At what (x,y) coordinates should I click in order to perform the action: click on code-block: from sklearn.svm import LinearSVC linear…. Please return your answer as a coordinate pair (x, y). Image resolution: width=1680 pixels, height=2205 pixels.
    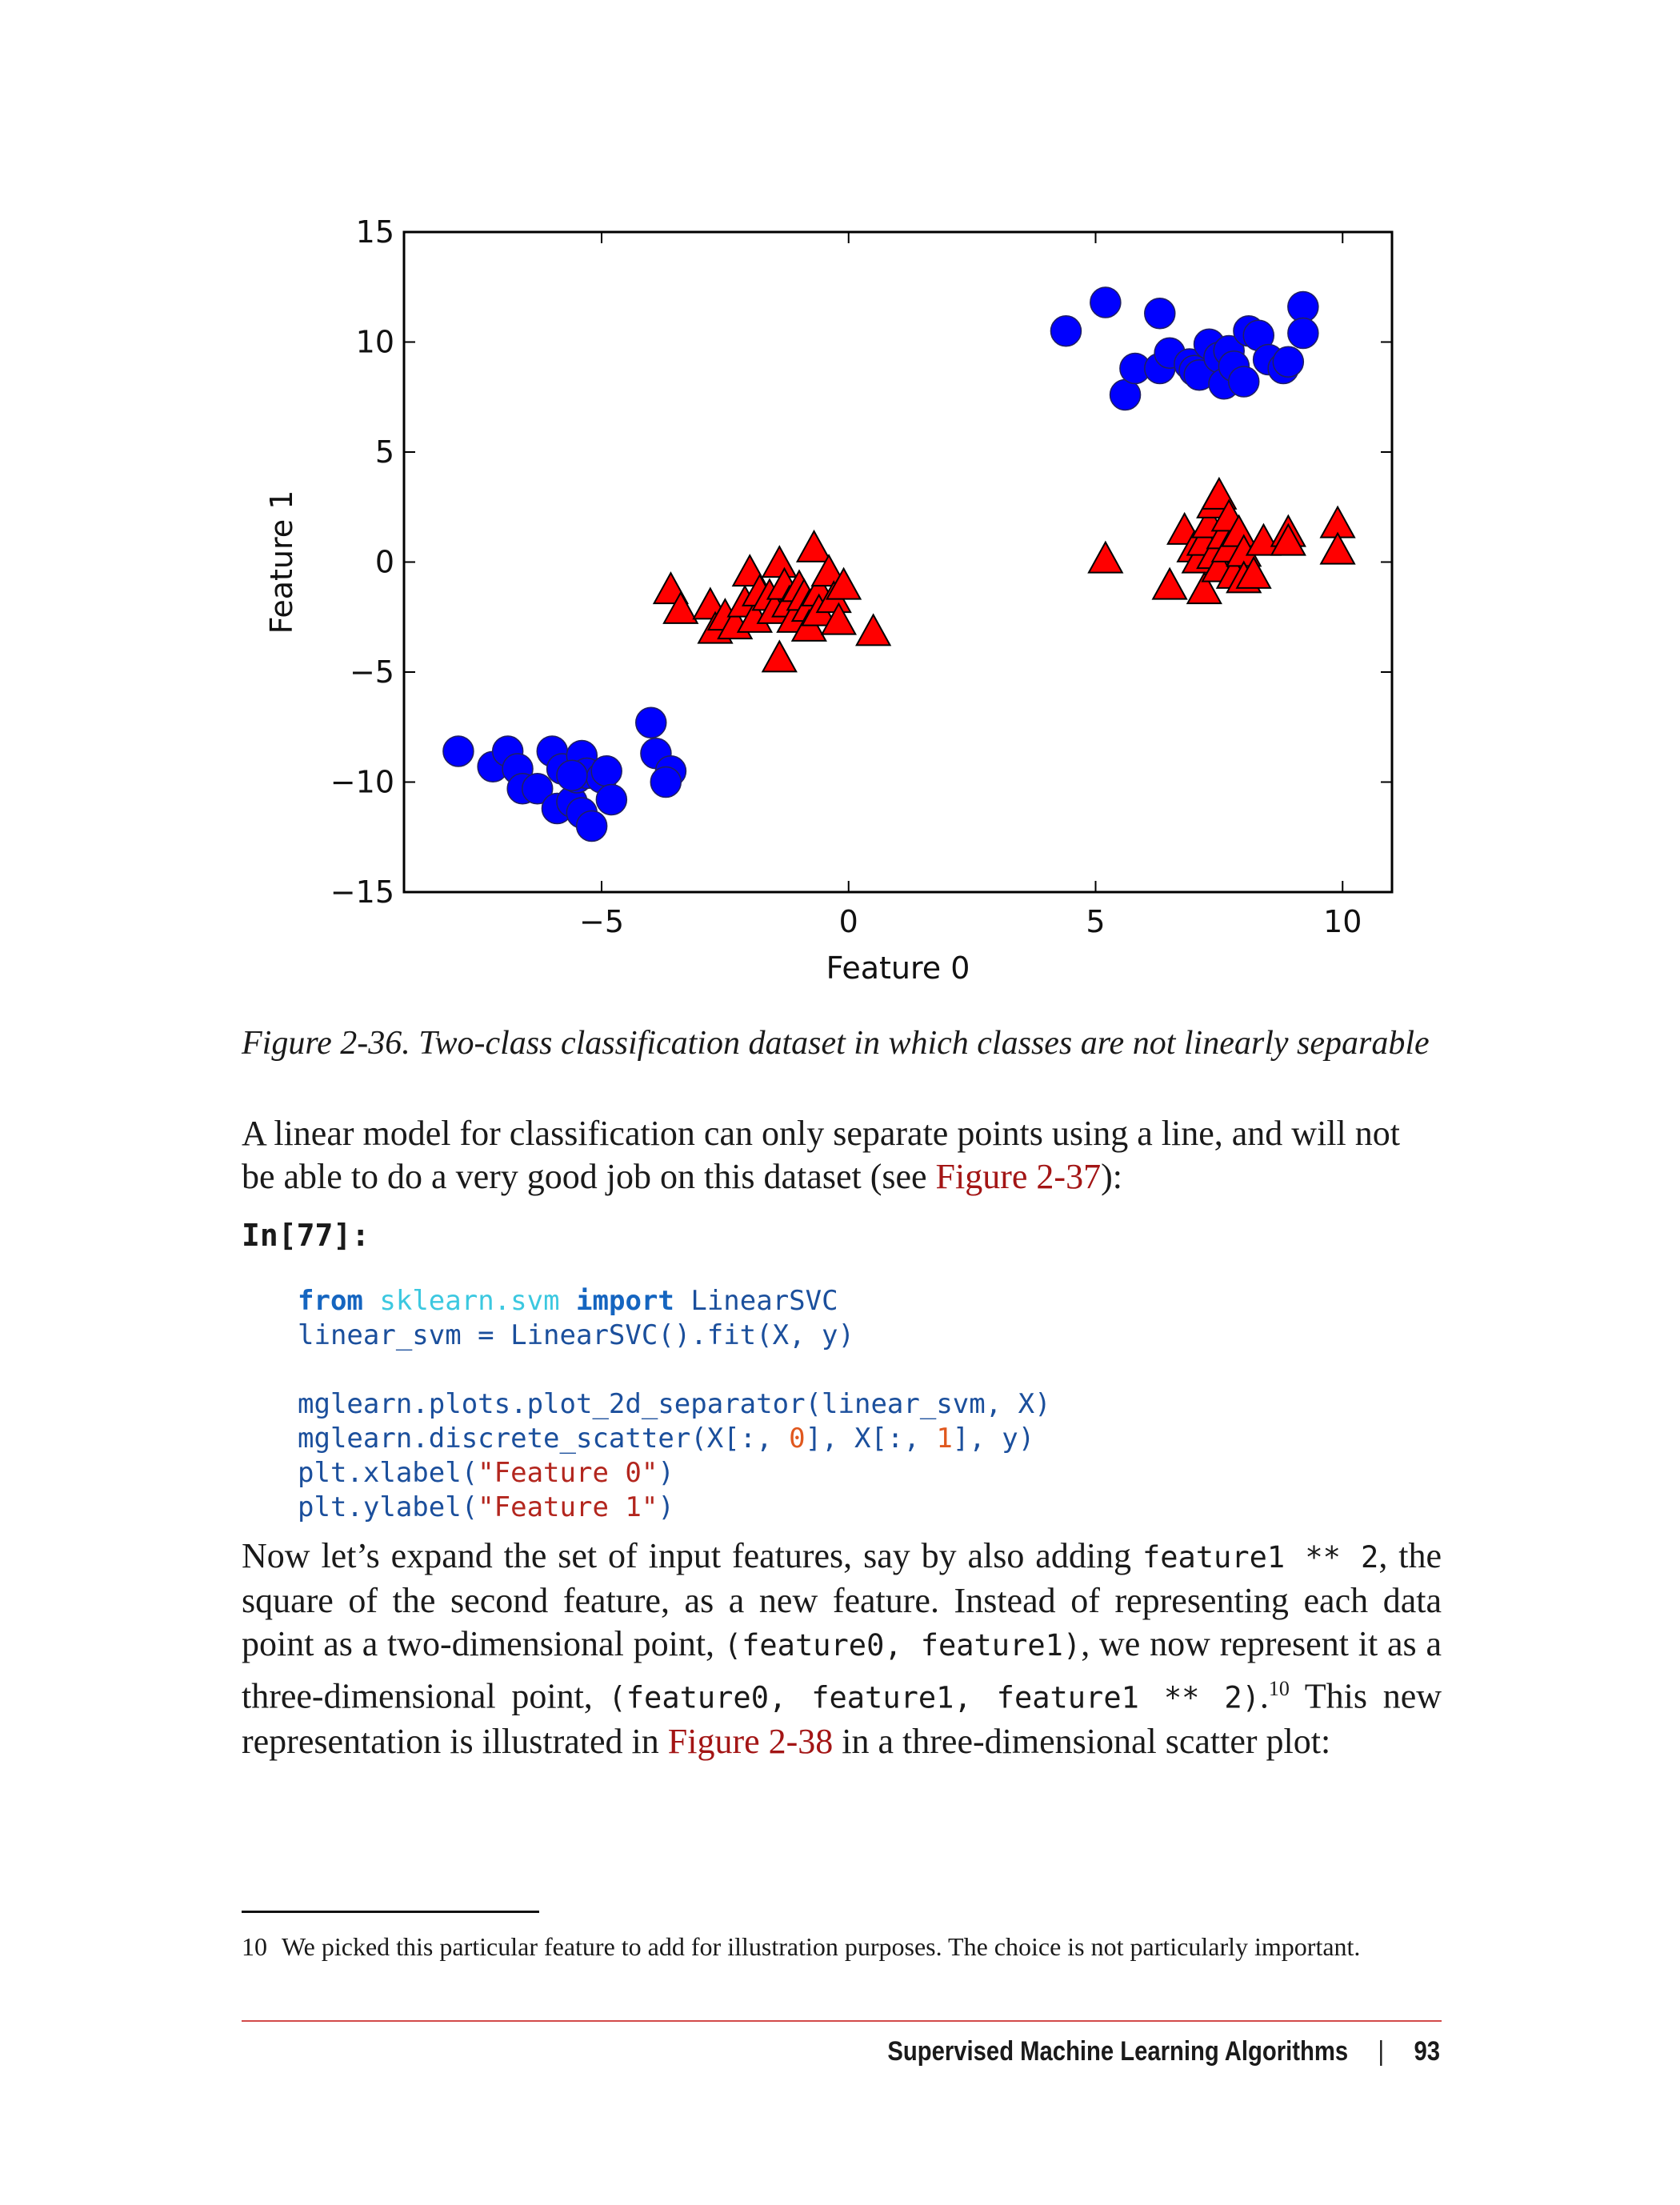
    Looking at the image, I should click on (674, 1404).